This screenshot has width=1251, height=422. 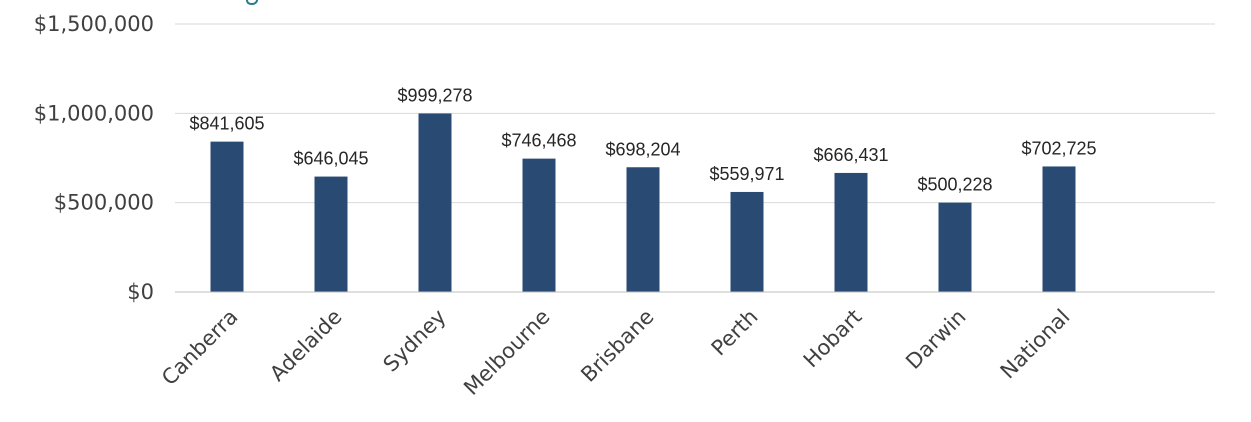 I want to click on data-label-canberra: $841,605, so click(x=226, y=124).